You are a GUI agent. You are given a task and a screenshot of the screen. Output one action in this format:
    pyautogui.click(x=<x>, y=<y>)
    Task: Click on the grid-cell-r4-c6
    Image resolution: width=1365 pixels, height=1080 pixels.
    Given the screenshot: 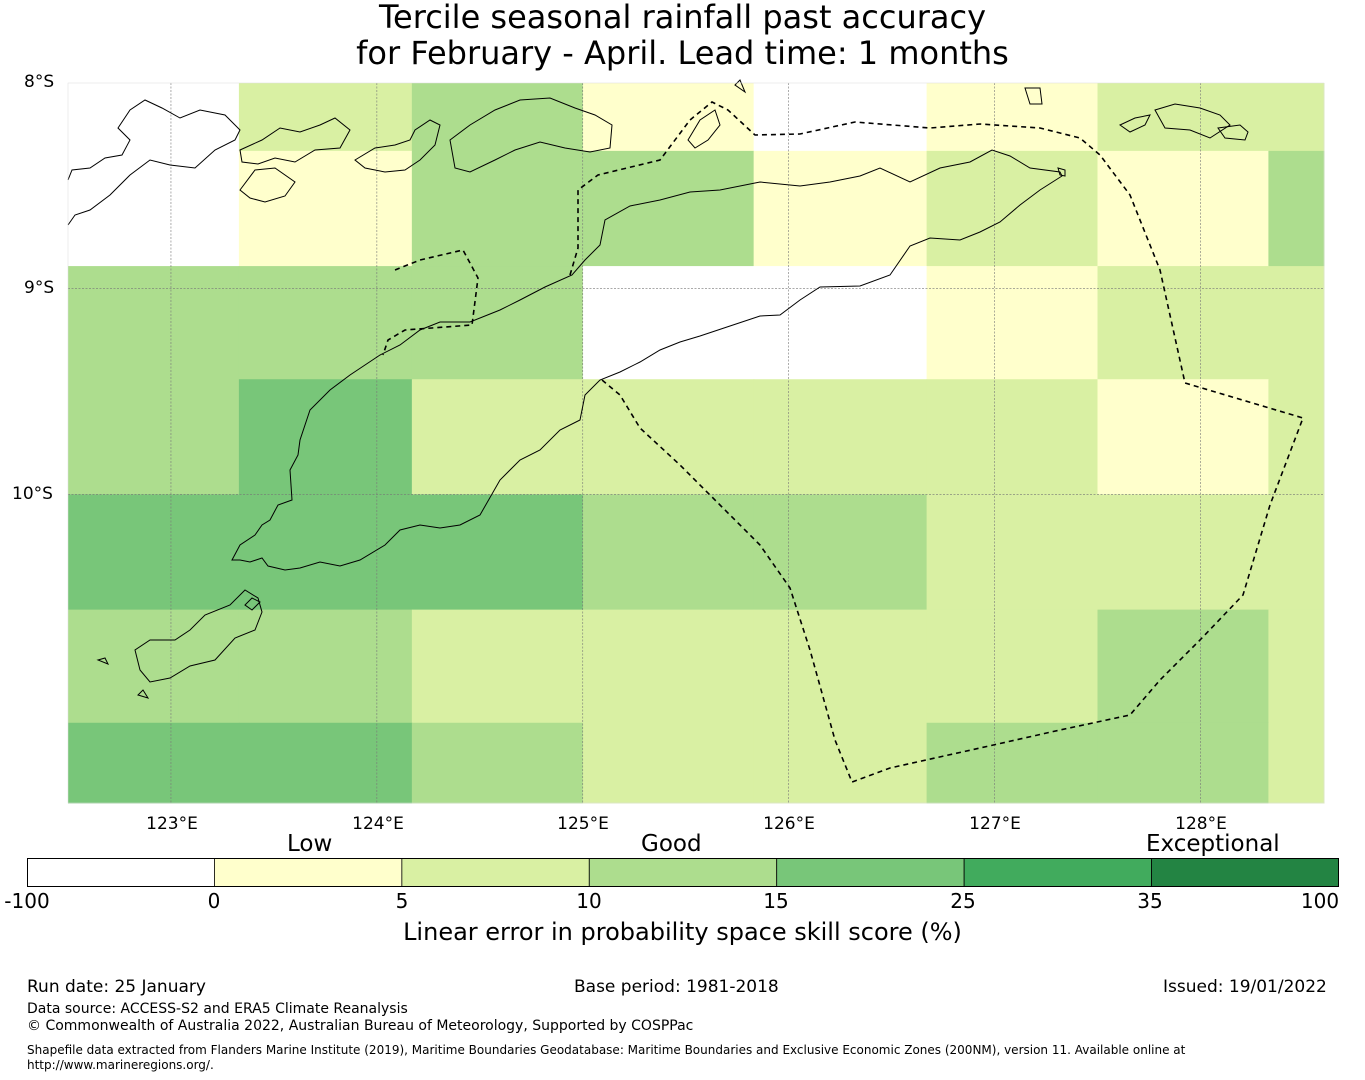 What is the action you would take?
    pyautogui.click(x=1183, y=552)
    